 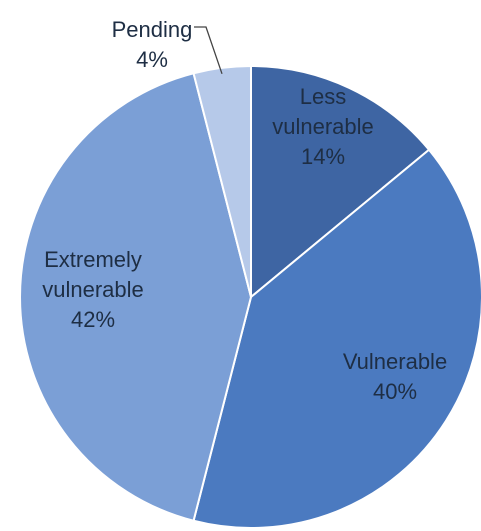 What do you see at coordinates (93, 259) in the screenshot?
I see `slice-name-label: Extremely` at bounding box center [93, 259].